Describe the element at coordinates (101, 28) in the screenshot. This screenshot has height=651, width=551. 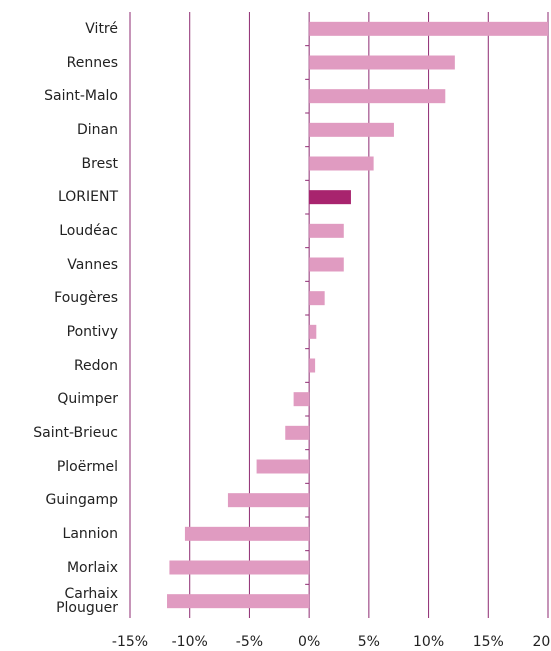
I see `y-tick-label: Vitré` at that location.